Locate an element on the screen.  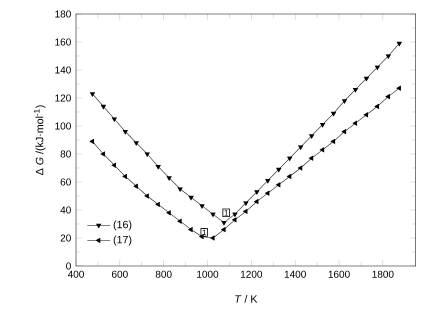
legend-label: (16) is located at coordinates (123, 225).